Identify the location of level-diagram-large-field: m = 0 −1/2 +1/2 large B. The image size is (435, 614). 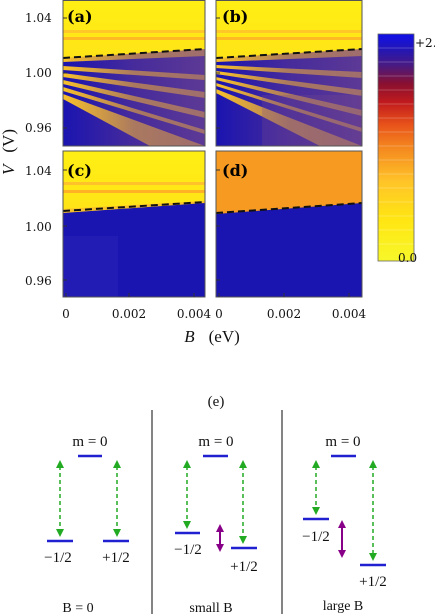
(344, 524).